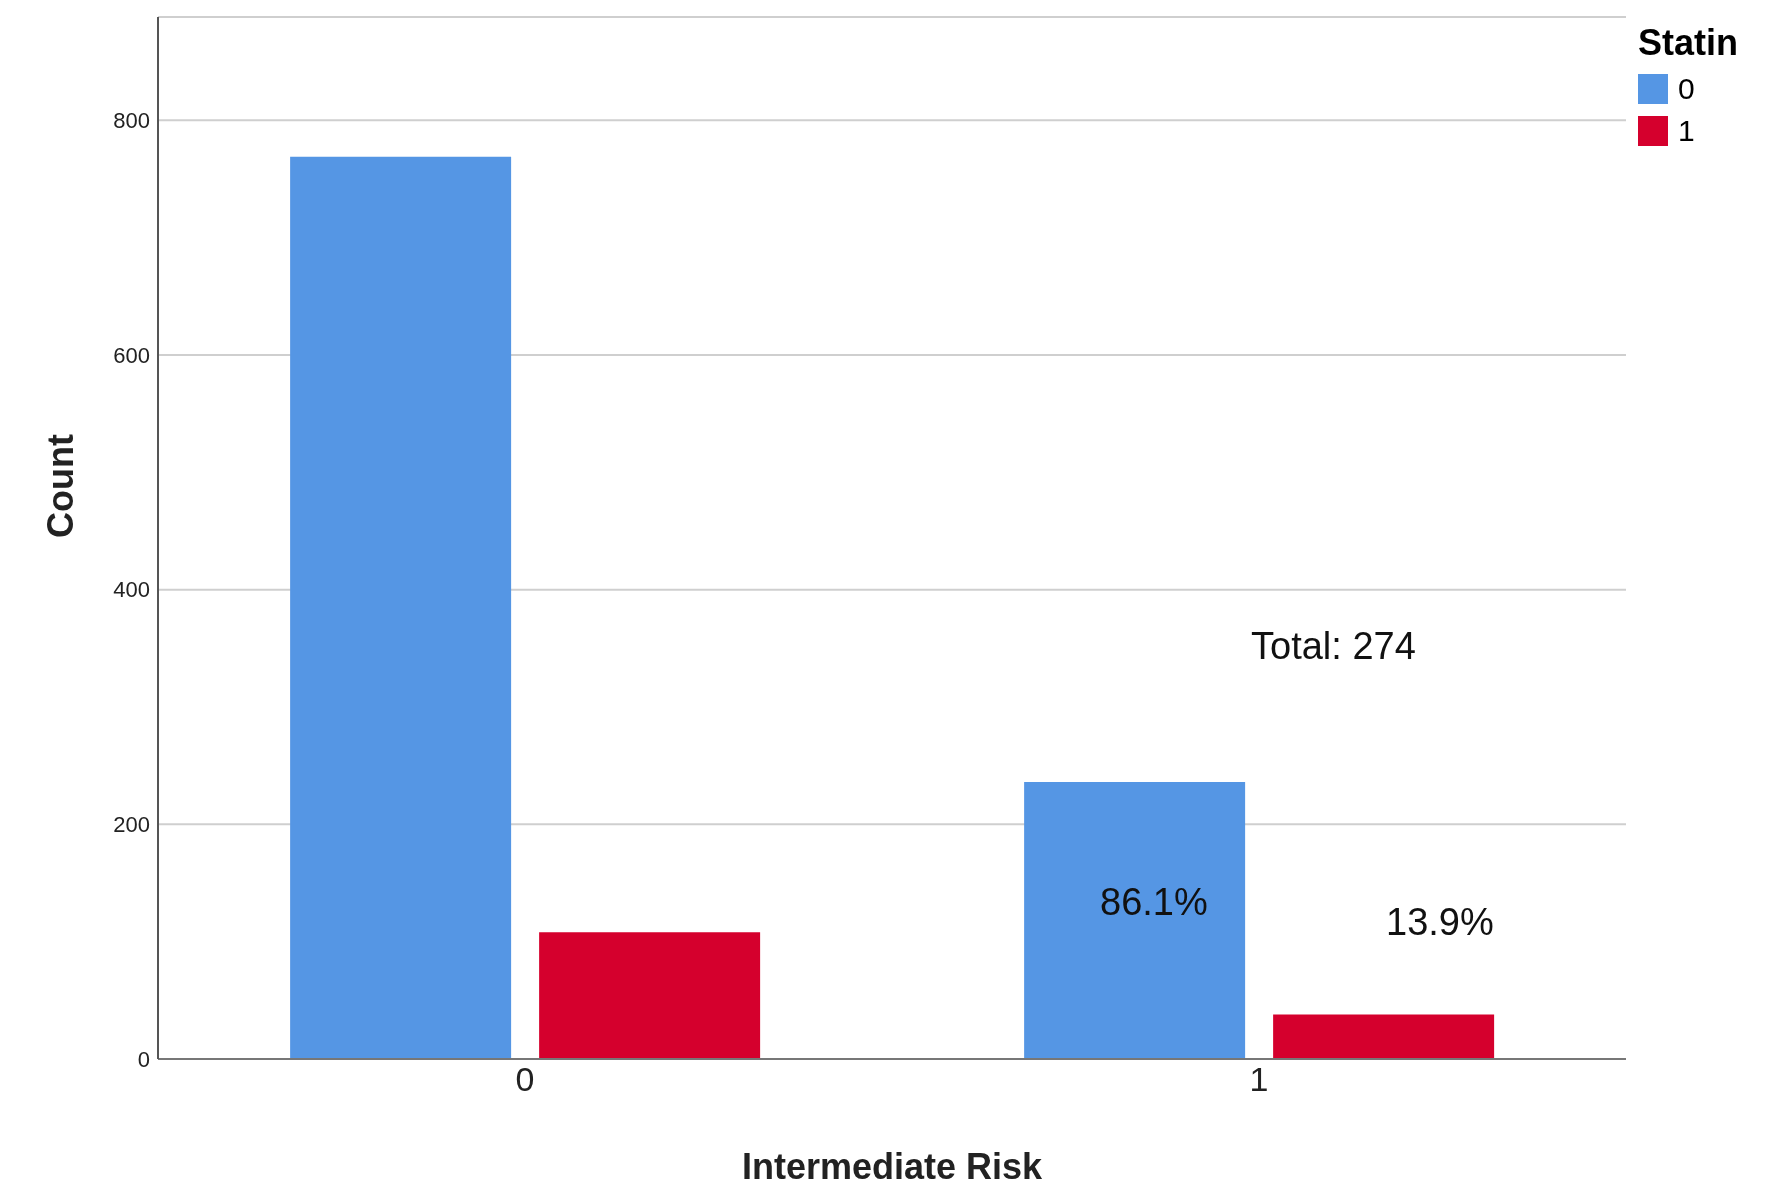  What do you see at coordinates (60, 486) in the screenshot?
I see `y-axis-title: Count` at bounding box center [60, 486].